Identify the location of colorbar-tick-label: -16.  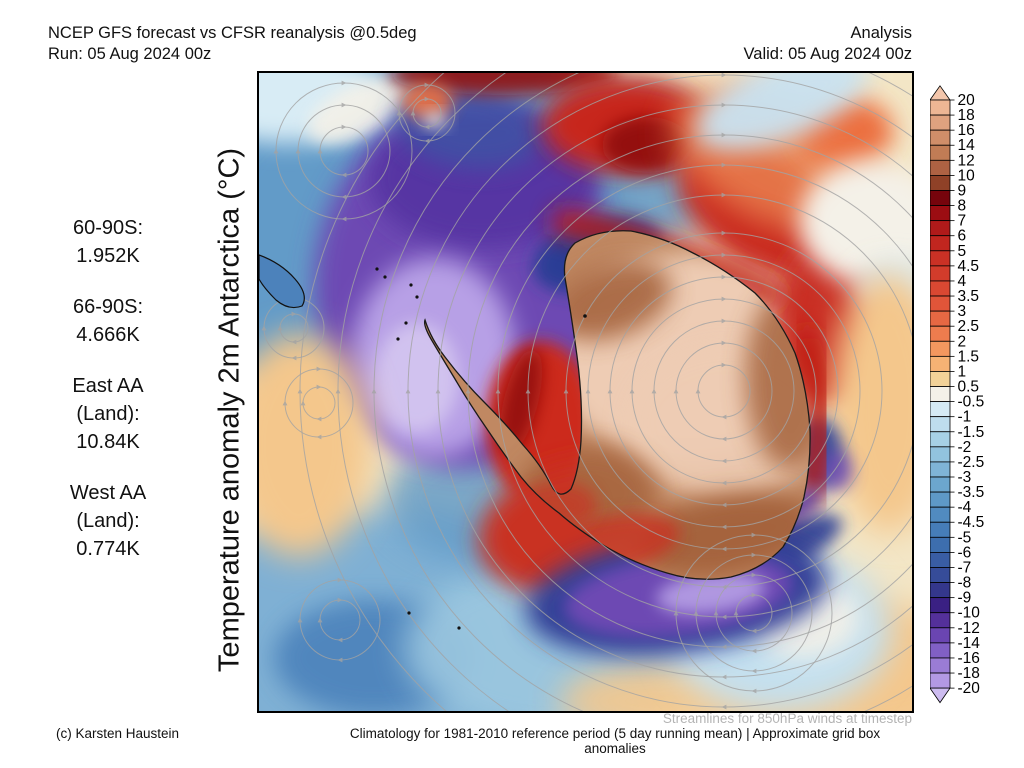
(969, 658).